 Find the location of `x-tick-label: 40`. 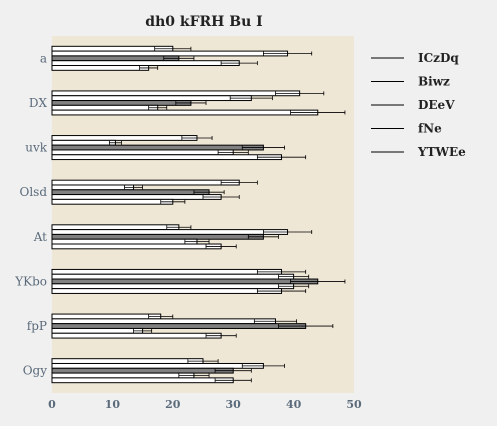

x-tick-label: 40 is located at coordinates (294, 404).